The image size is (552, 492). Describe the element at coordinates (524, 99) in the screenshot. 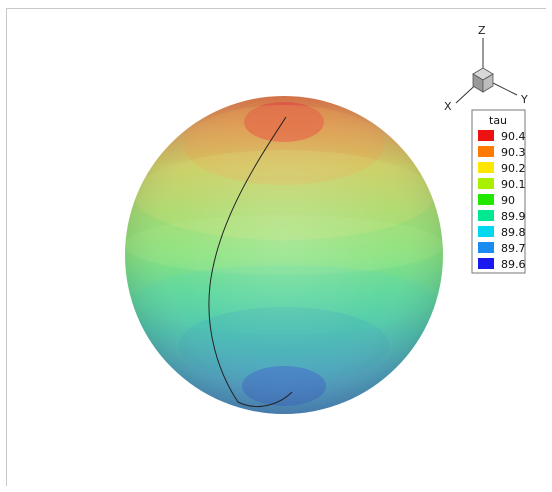

I see `axis-label-y: Y` at that location.